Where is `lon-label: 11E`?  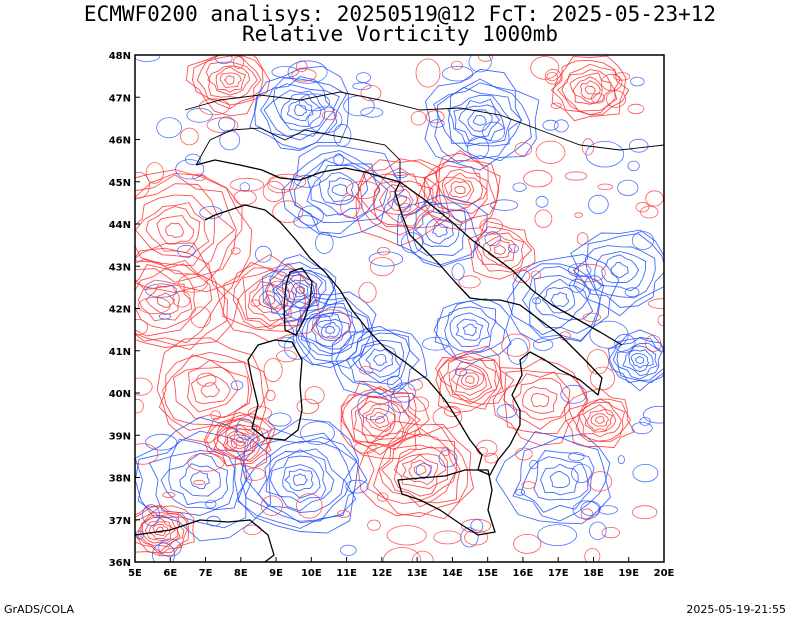 lon-label: 11E is located at coordinates (346, 573).